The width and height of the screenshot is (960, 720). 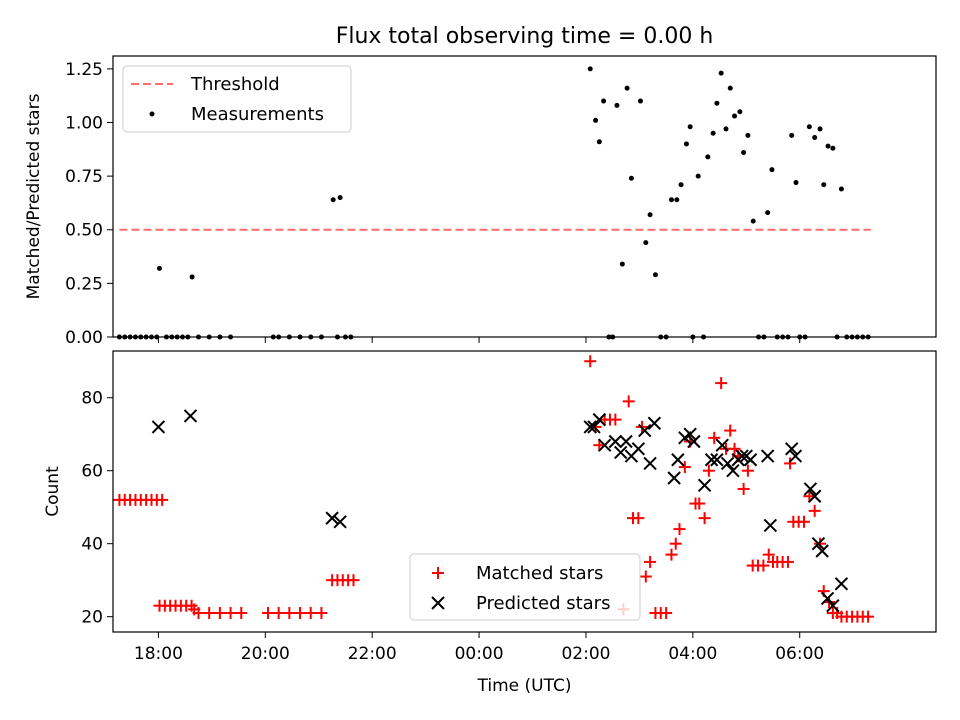 I want to click on legend-measurements-label: Measurements, so click(x=257, y=114).